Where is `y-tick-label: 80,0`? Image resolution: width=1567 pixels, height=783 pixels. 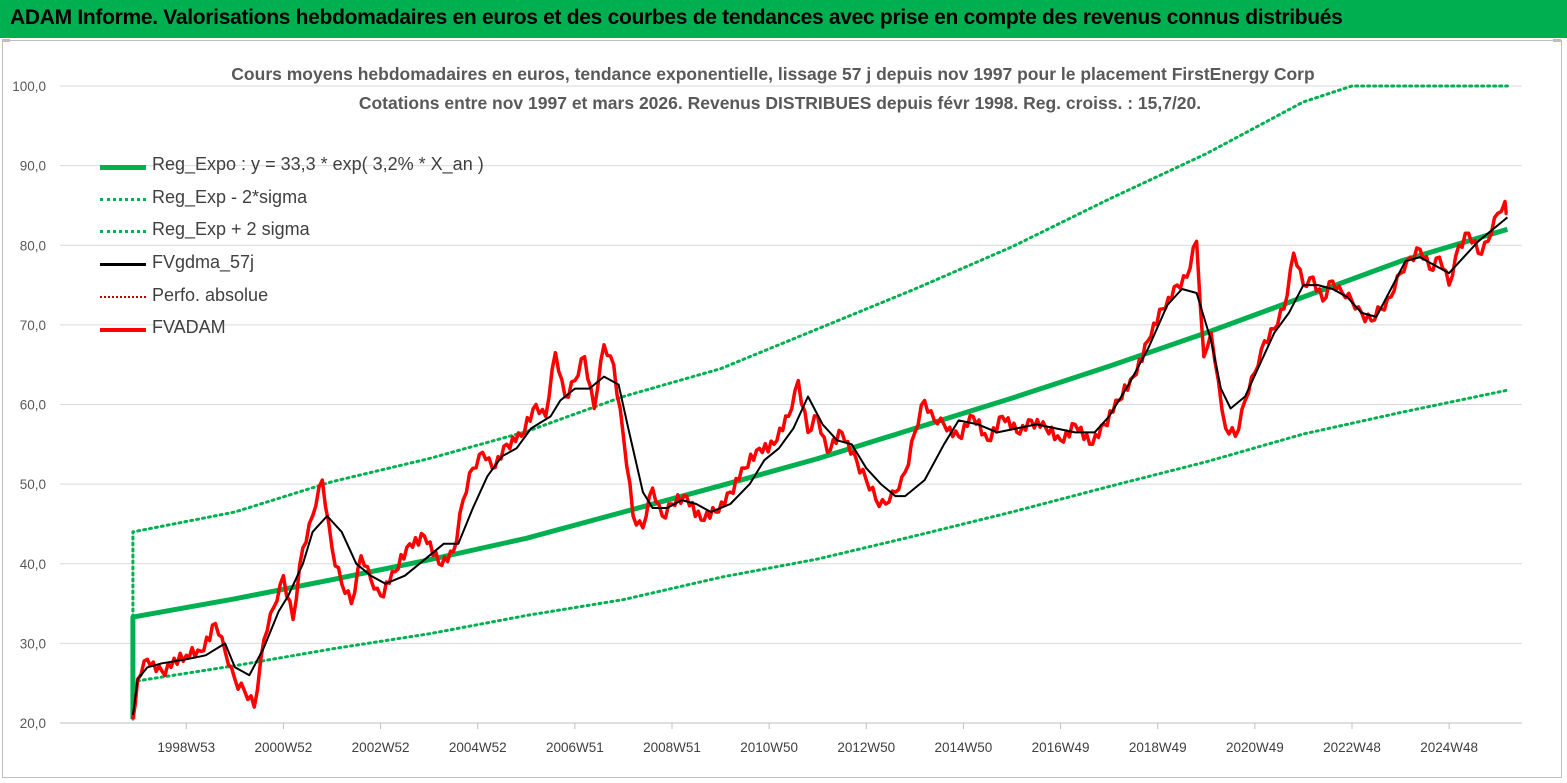
y-tick-label: 80,0 is located at coordinates (33, 245).